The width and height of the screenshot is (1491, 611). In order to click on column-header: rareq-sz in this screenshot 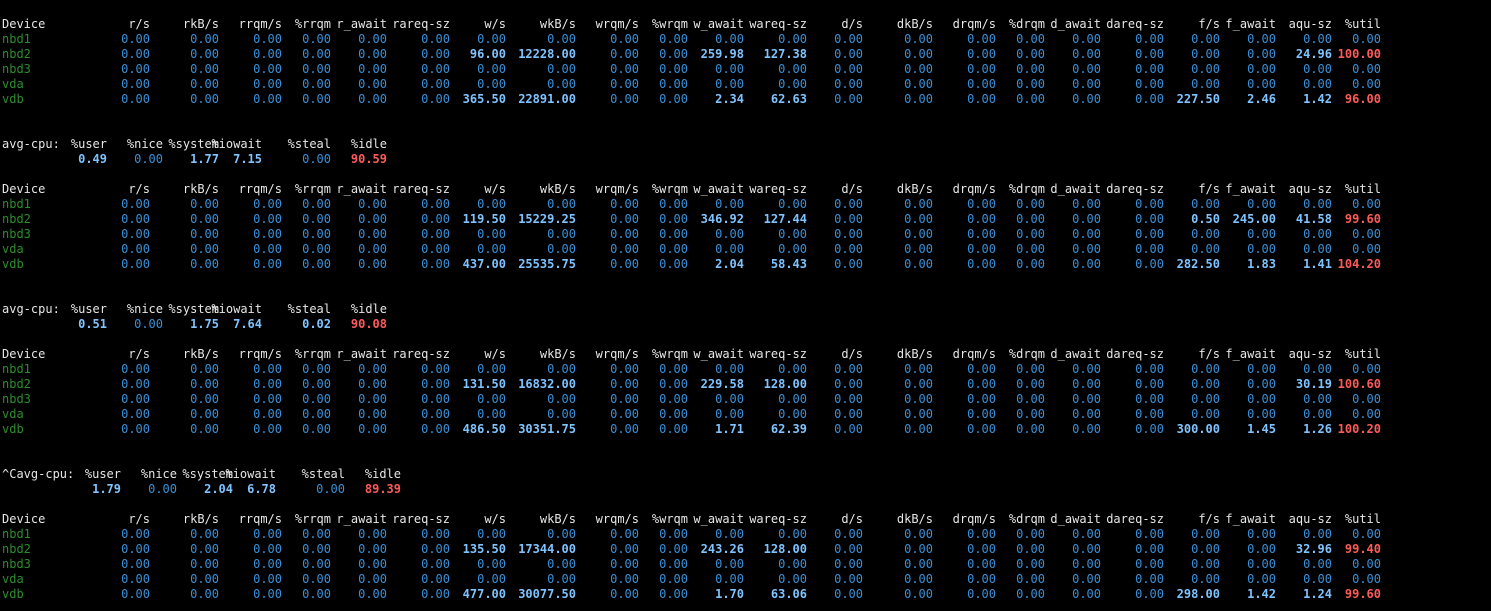, I will do `click(421, 519)`.